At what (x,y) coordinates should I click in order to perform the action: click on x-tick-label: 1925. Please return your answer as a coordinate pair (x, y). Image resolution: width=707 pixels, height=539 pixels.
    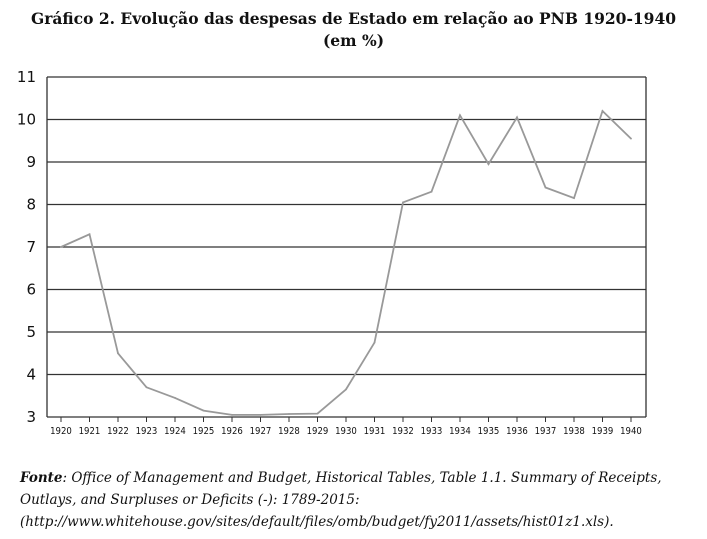
    Looking at the image, I should click on (204, 431).